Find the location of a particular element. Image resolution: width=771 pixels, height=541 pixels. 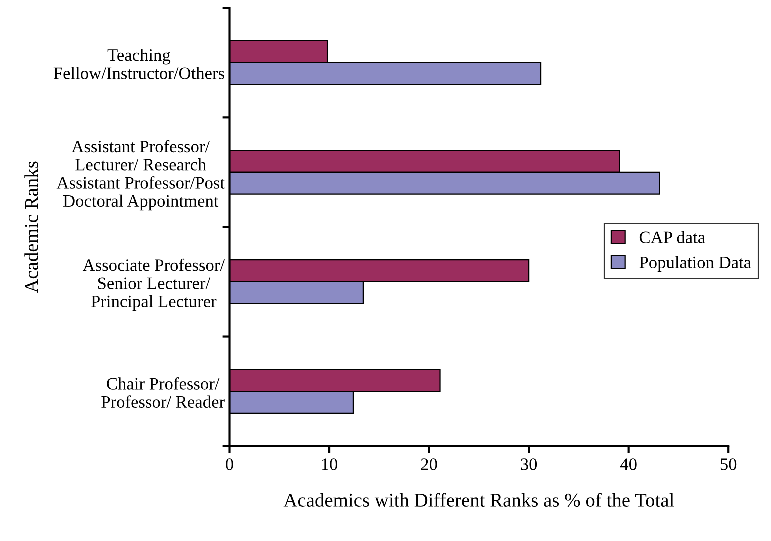

y-axis-title: Academic Ranks is located at coordinates (31, 228).